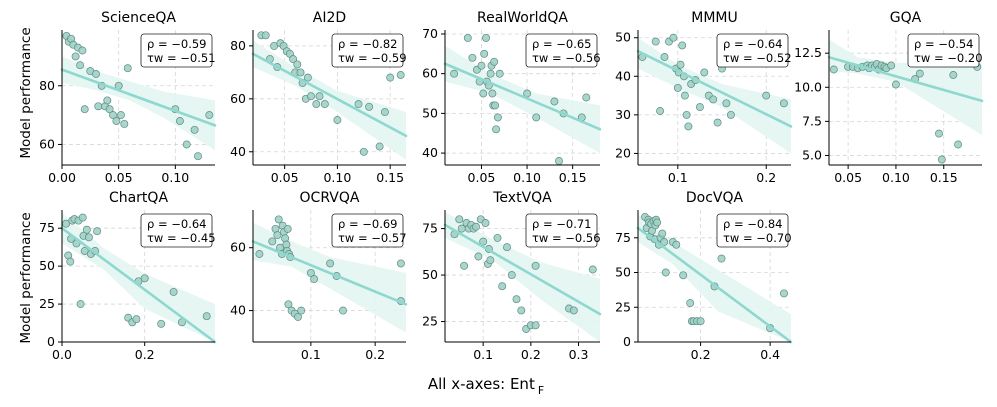 Image resolution: width=997 pixels, height=407 pixels. Describe the element at coordinates (623, 237) in the screenshot. I see `y-tick-label: 75` at that location.